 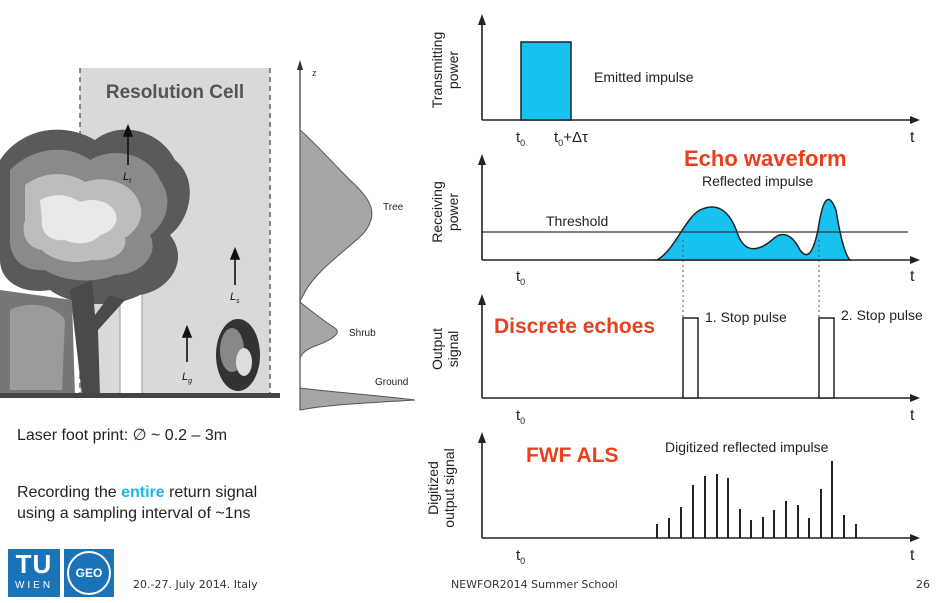 What do you see at coordinates (765, 158) in the screenshot?
I see `echo-waveform-label: Echo waveform` at bounding box center [765, 158].